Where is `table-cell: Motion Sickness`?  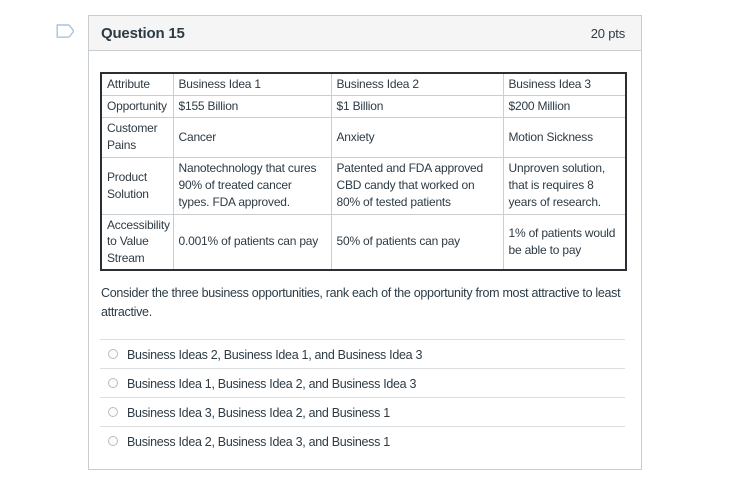
table-cell: Motion Sickness is located at coordinates (564, 137).